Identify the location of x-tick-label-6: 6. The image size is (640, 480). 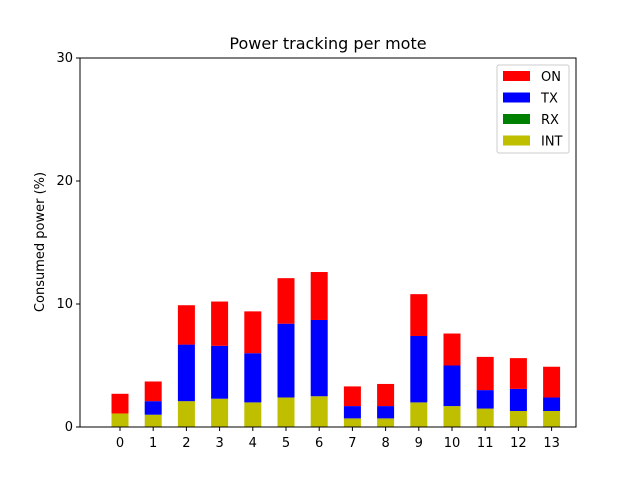
(319, 443).